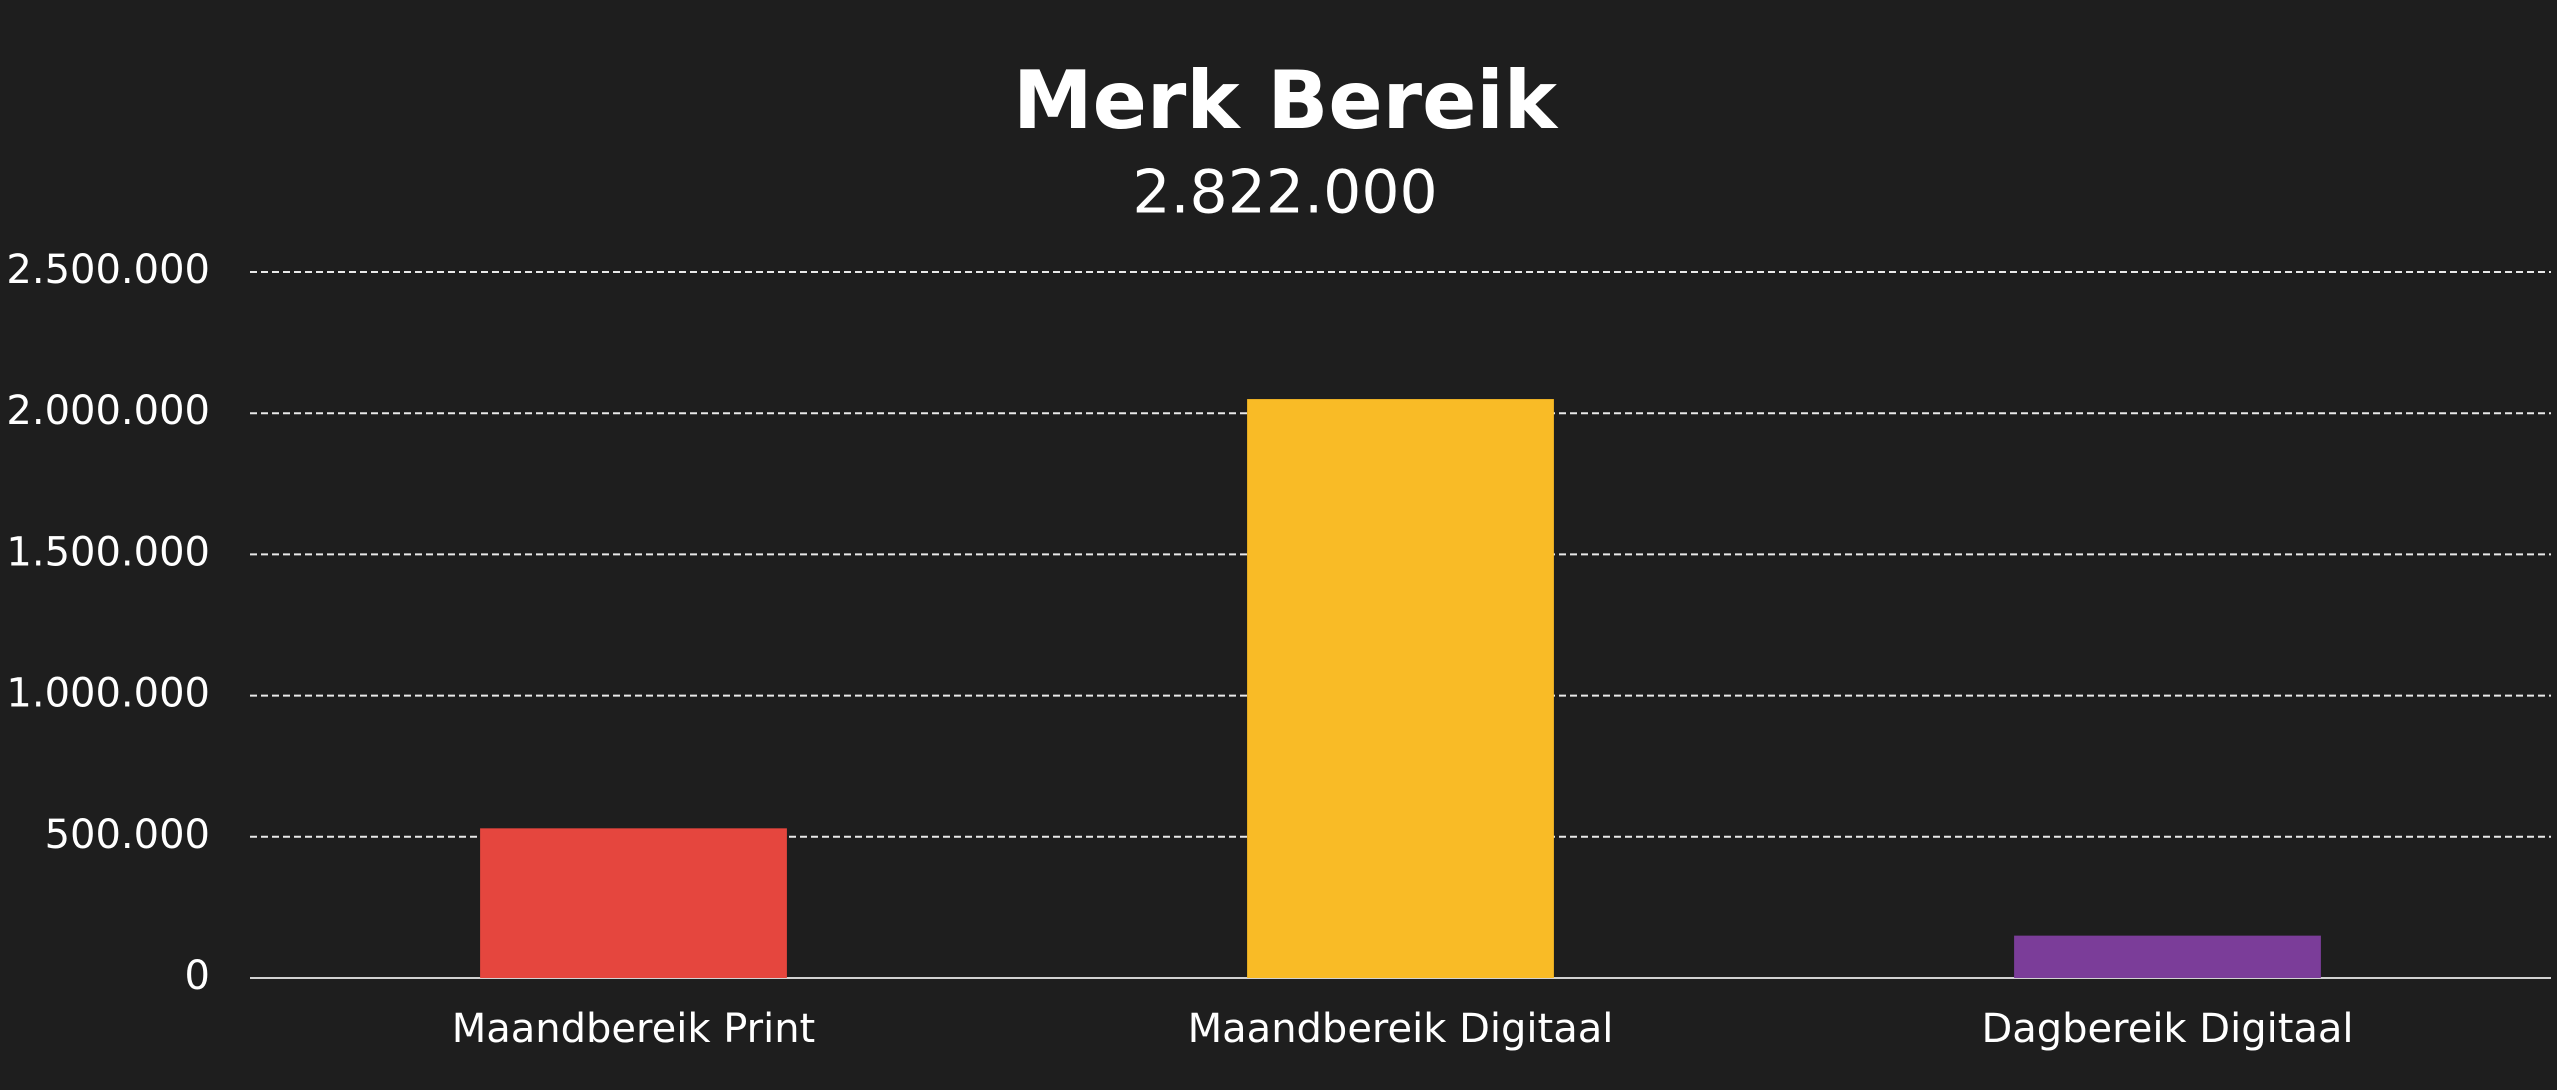 The height and width of the screenshot is (1090, 2557). I want to click on chart-subtitle: 2.822.000, so click(1284, 193).